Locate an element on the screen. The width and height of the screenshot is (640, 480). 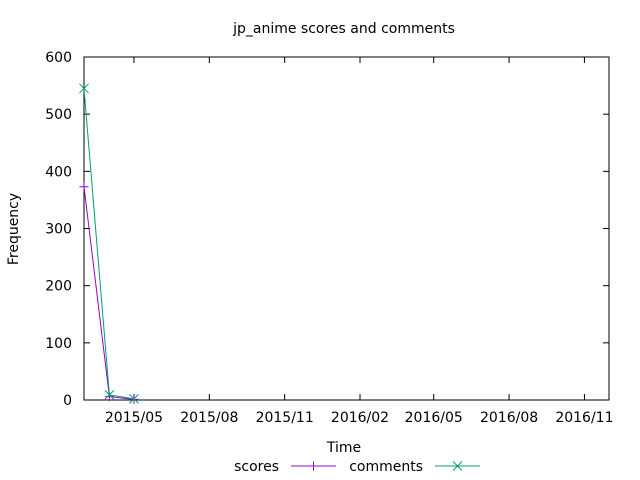
legend-label: scores is located at coordinates (256, 467).